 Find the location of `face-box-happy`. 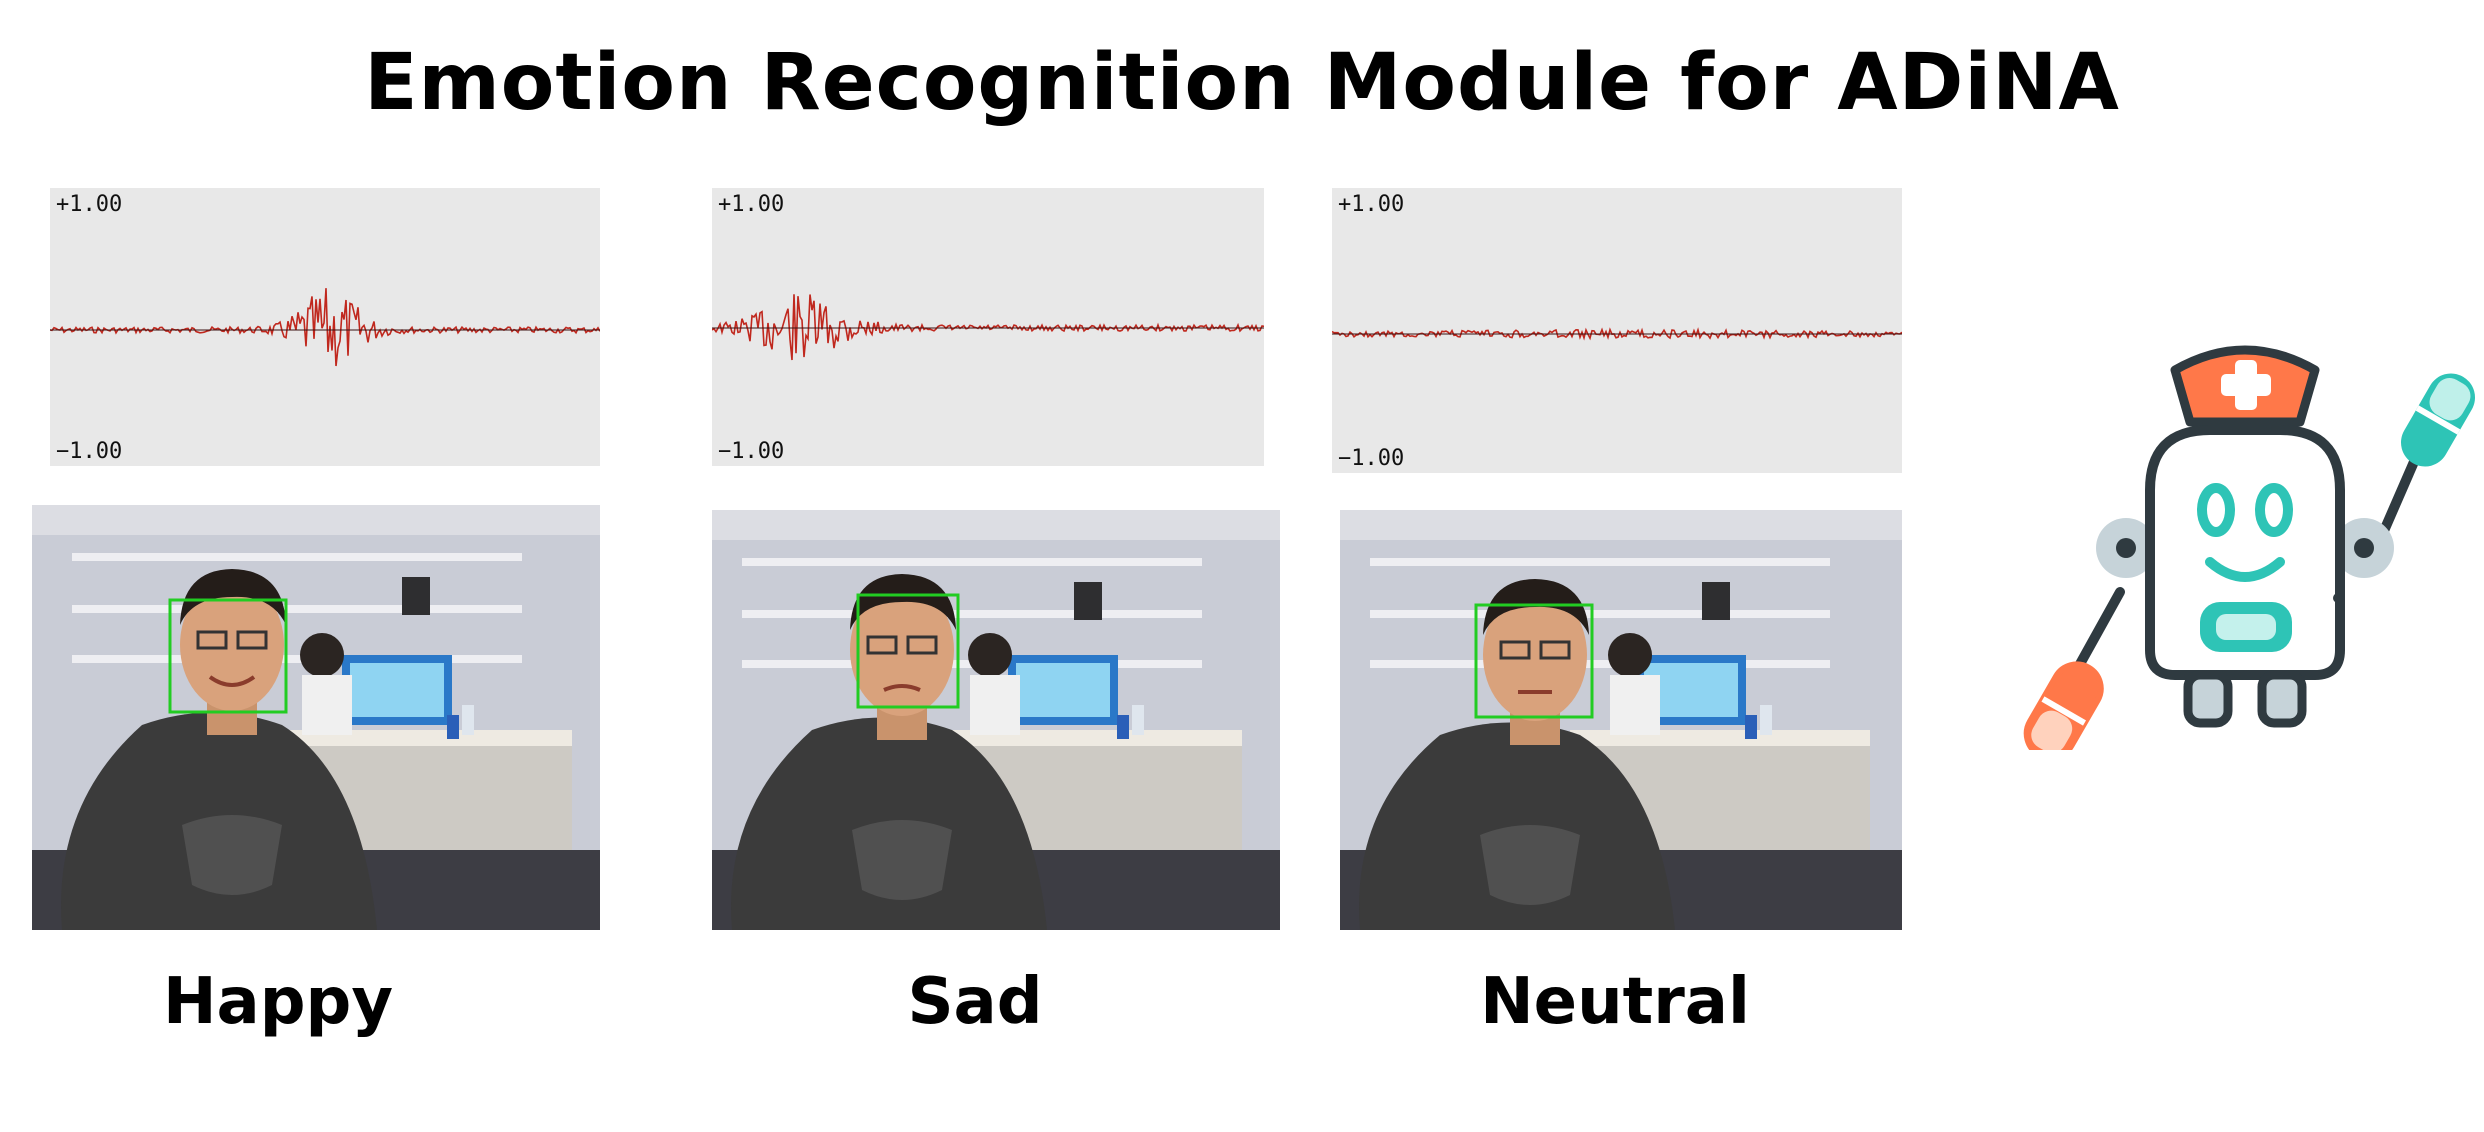

face-box-happy is located at coordinates (228, 656).